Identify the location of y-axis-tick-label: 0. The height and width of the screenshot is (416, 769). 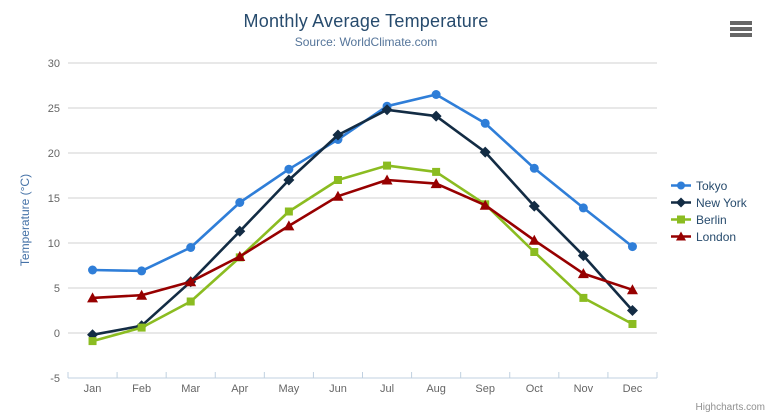
(57, 334).